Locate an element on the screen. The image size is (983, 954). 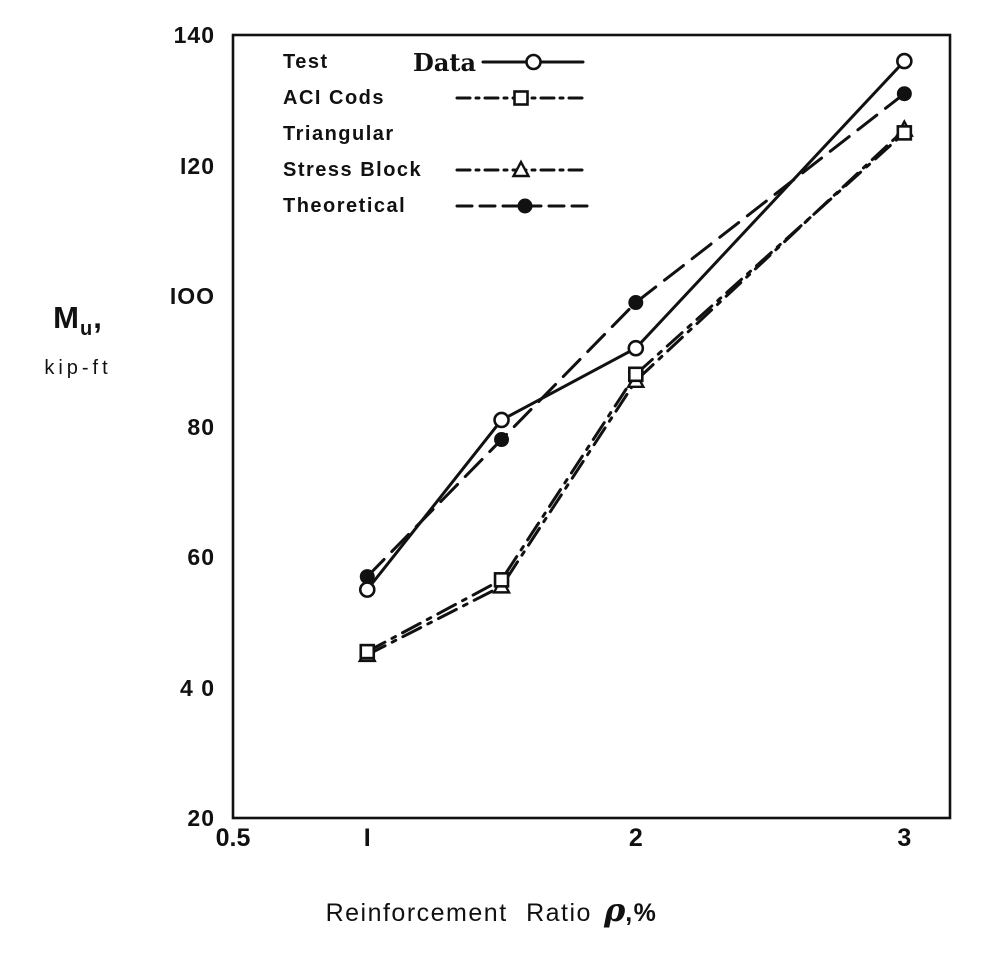
legend-label-triangular: Triangular is located at coordinates (339, 133).